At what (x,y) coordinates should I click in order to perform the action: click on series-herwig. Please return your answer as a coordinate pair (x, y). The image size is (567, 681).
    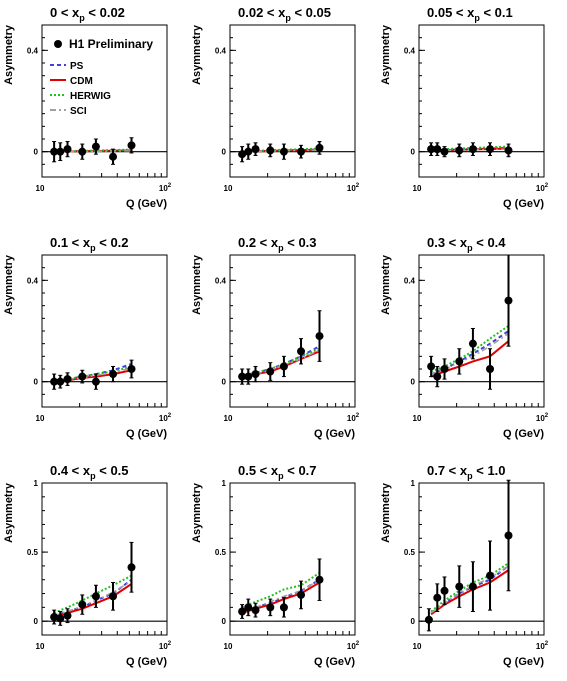
    Looking at the image, I should click on (280, 362).